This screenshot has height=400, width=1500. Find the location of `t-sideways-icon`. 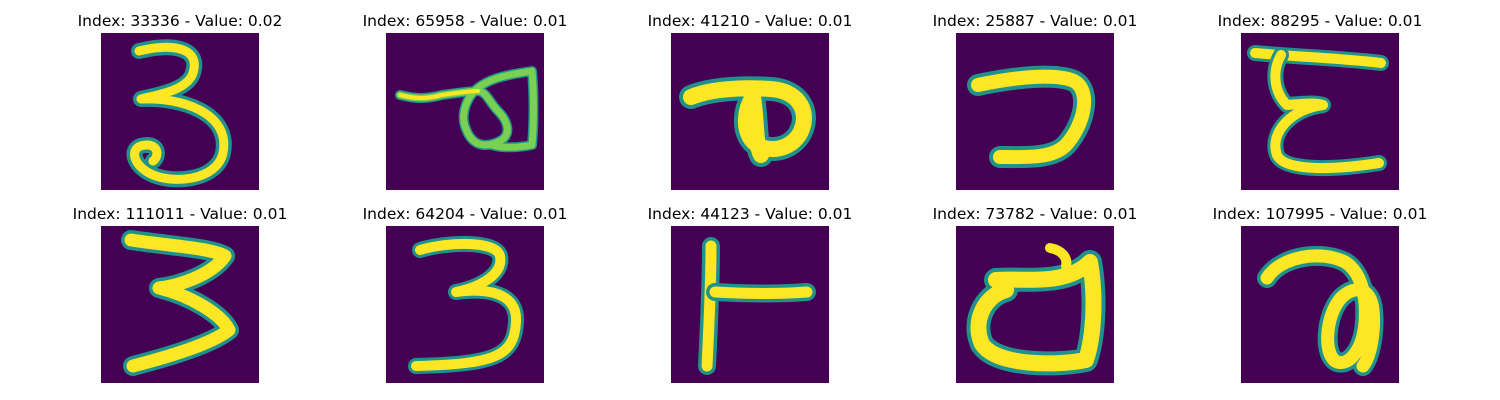

t-sideways-icon is located at coordinates (750, 304).